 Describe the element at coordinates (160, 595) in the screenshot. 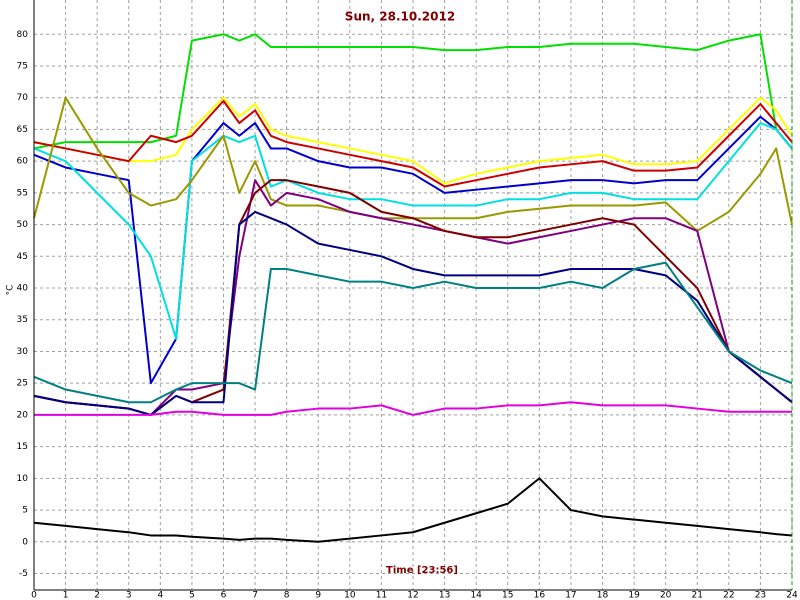

I see `x-tick-label: 4` at that location.